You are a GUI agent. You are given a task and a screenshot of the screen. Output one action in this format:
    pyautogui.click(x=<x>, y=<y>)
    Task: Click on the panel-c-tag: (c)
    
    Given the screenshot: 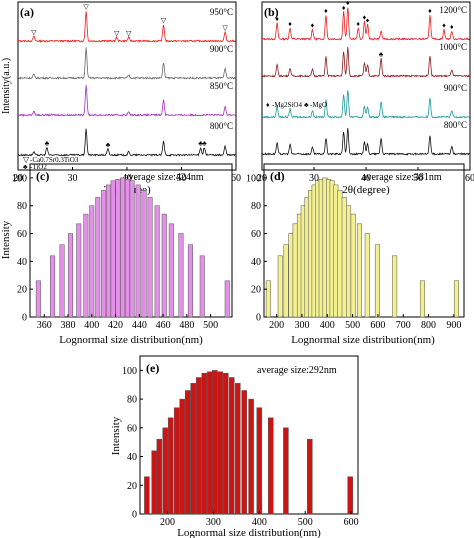 What is the action you would take?
    pyautogui.click(x=42, y=176)
    